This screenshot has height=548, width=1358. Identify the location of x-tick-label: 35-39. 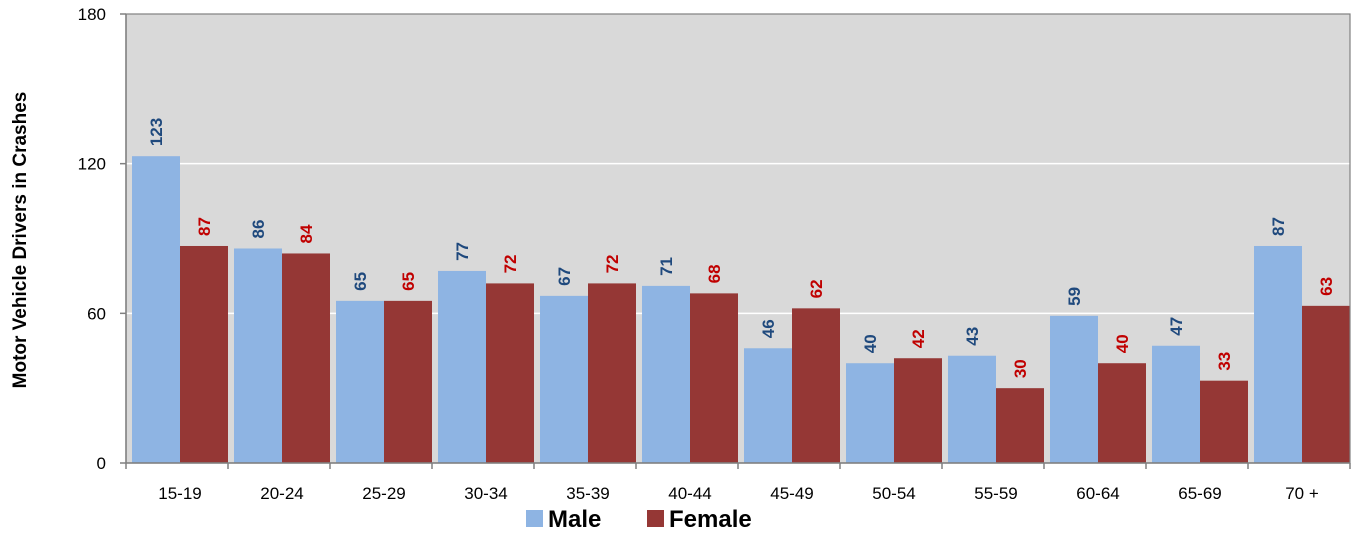
(587, 493).